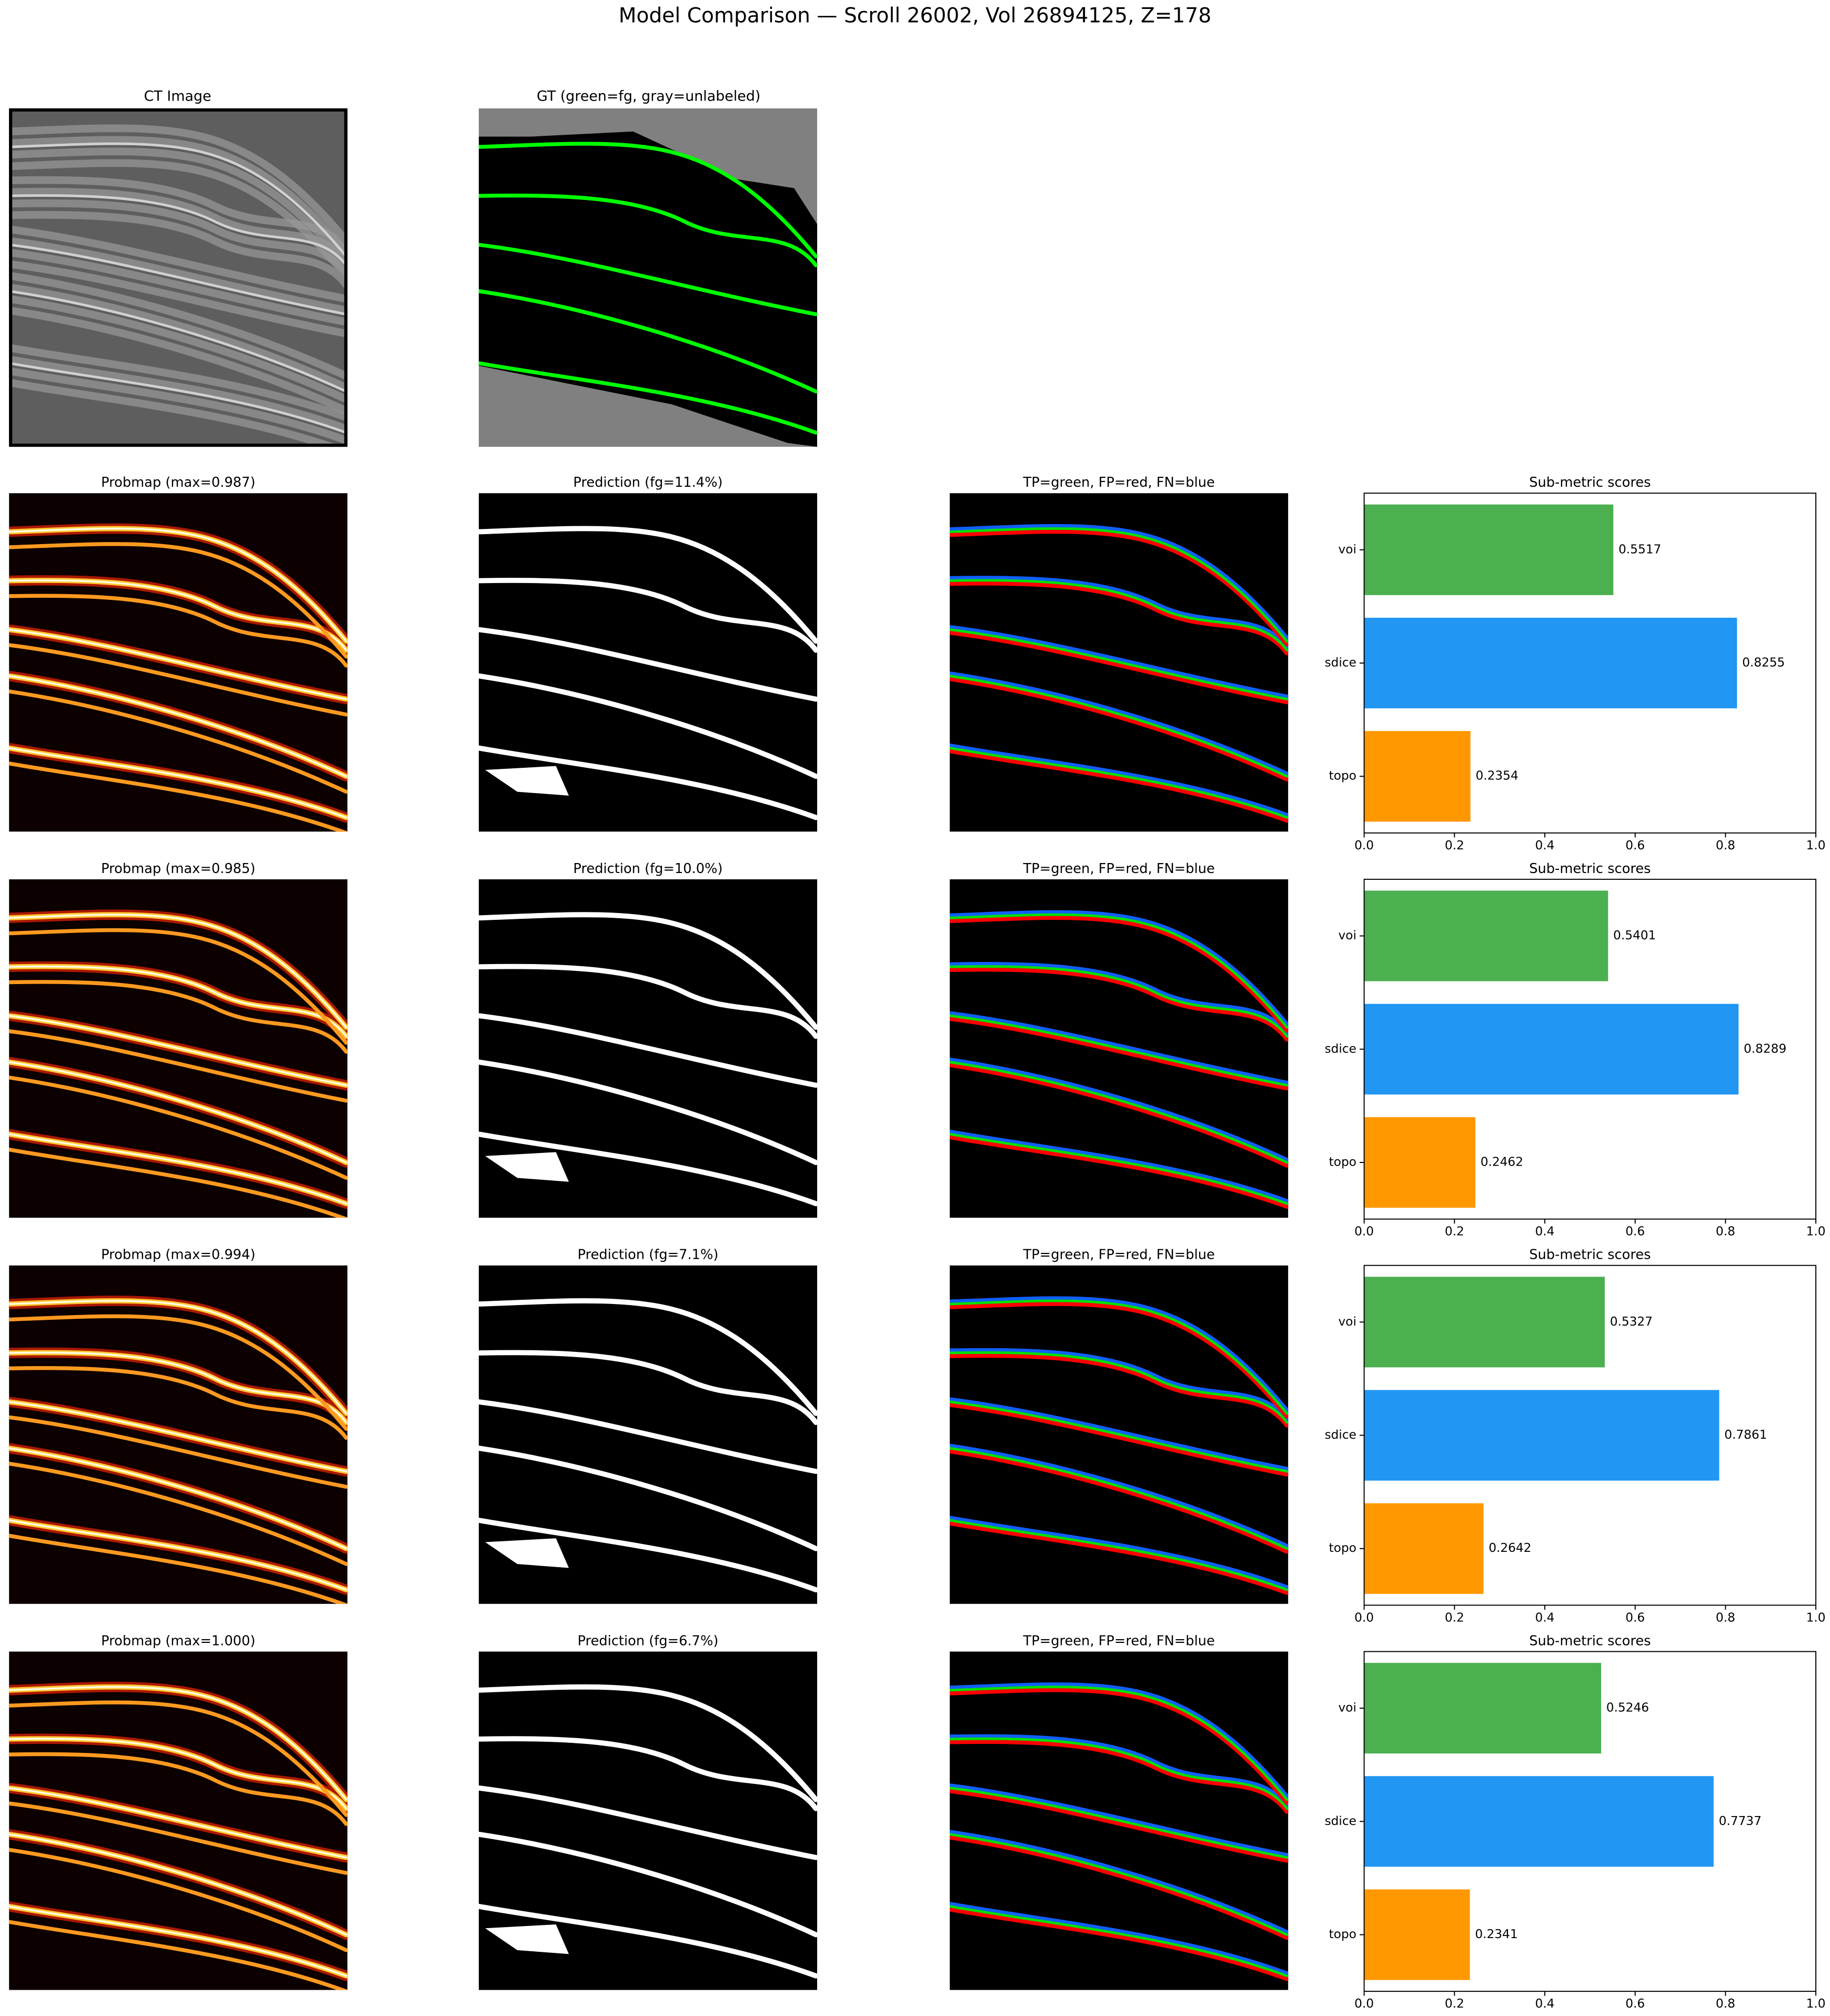 The image size is (1830, 2016). Describe the element at coordinates (647, 482) in the screenshot. I see `panel-title: Prediction (fg=11.4%)` at that location.